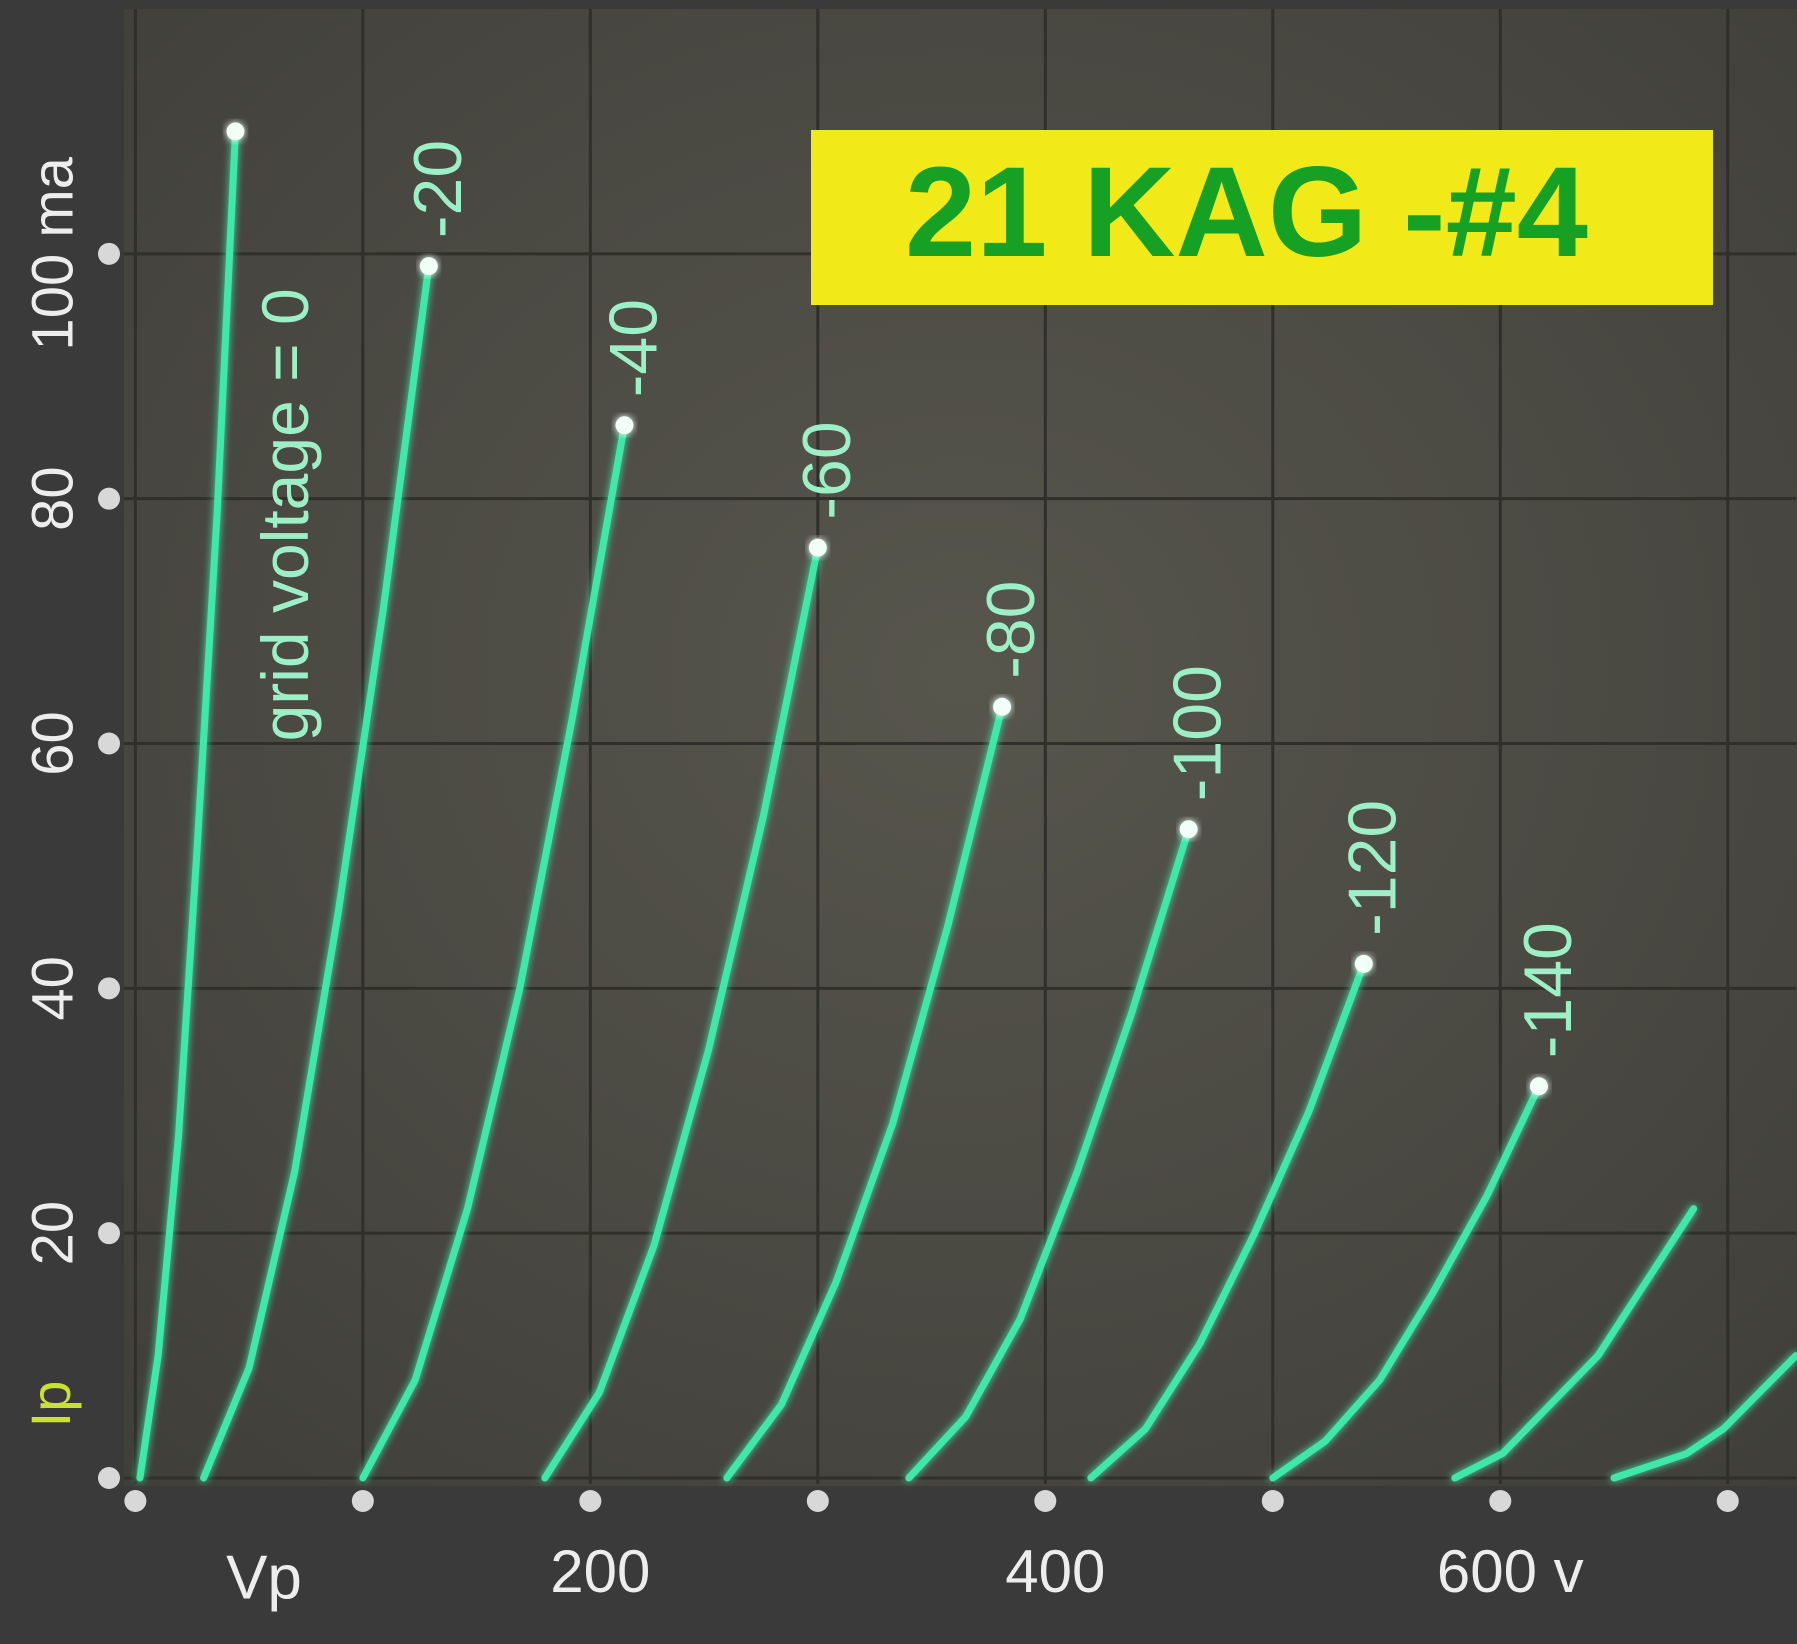 The image size is (1797, 1644). Describe the element at coordinates (1246, 212) in the screenshot. I see `chart-title: 21 KAG -#4` at that location.